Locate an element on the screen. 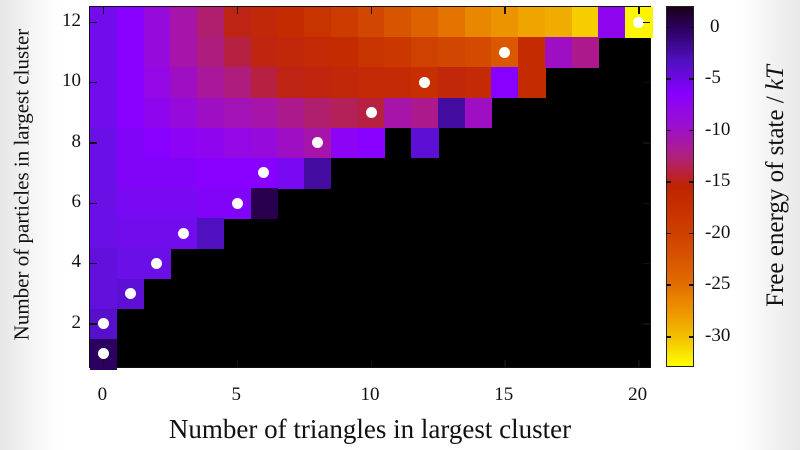  colorbar-label: Free energy of state / kT is located at coordinates (776, 188).